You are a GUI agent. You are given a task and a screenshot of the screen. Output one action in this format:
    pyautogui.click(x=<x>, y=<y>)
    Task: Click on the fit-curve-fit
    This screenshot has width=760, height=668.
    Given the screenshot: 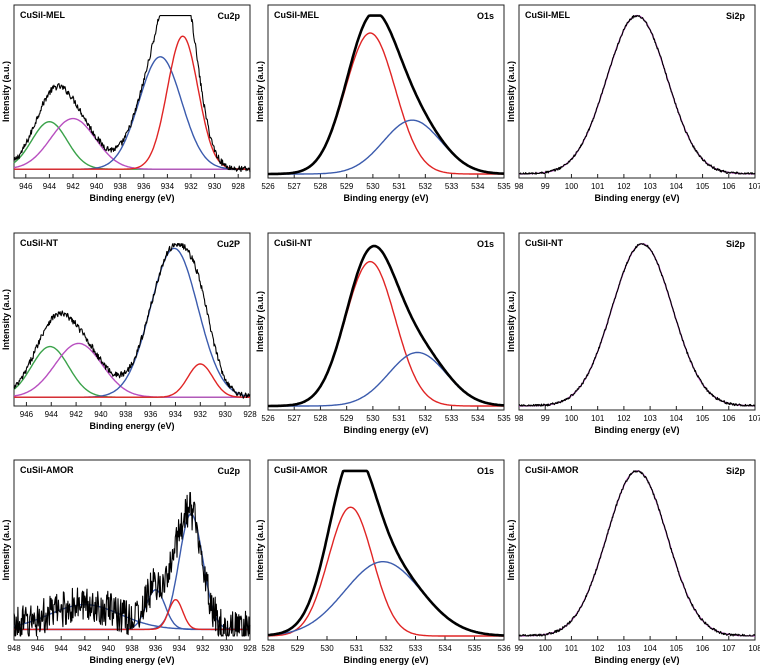 What is the action you would take?
    pyautogui.click(x=637, y=325)
    